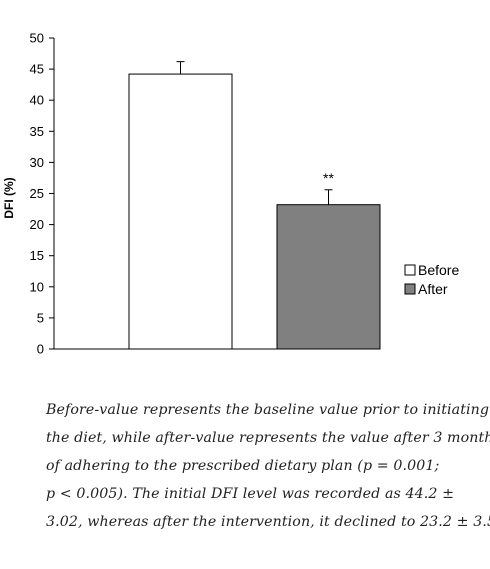 This screenshot has width=490, height=569. I want to click on bar-after, so click(328, 277).